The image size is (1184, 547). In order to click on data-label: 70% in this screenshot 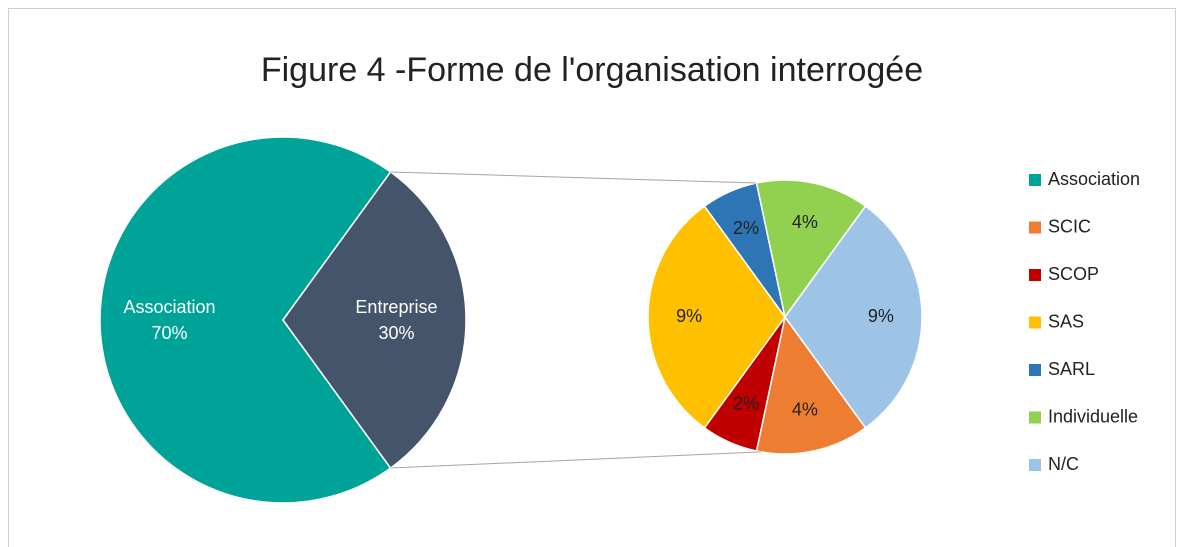, I will do `click(170, 333)`.